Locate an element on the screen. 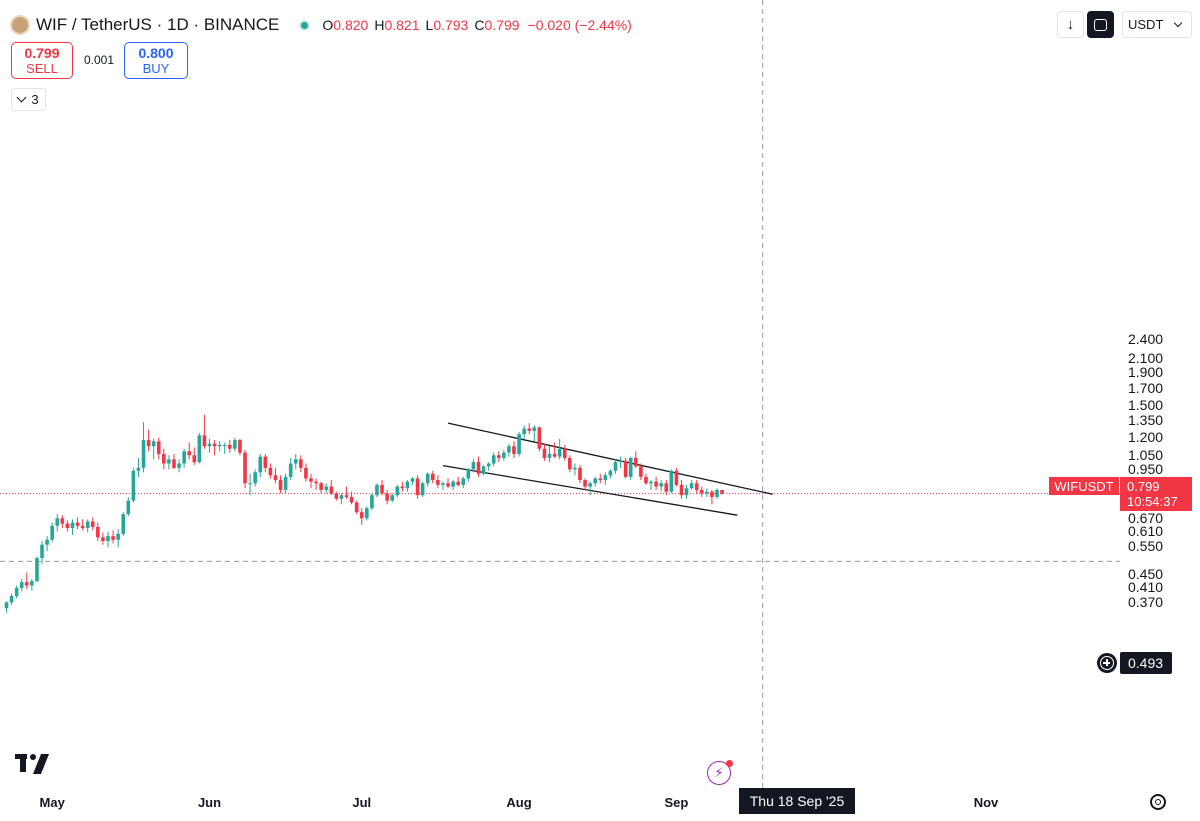 The image size is (1200, 821). time-tick-label: Sep is located at coordinates (676, 802).